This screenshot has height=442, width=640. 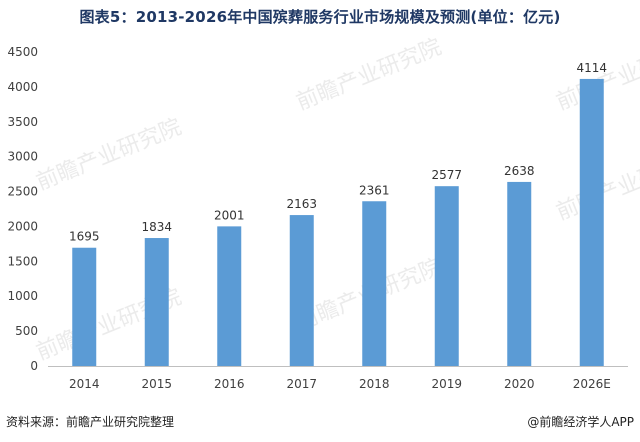 I want to click on y-tick-label: 1000, so click(x=22, y=296).